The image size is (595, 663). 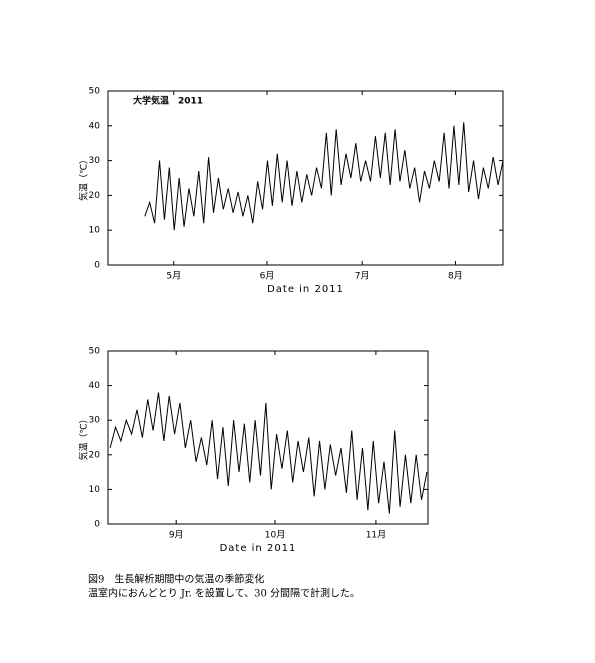 I want to click on plot-frame, so click(x=268, y=437).